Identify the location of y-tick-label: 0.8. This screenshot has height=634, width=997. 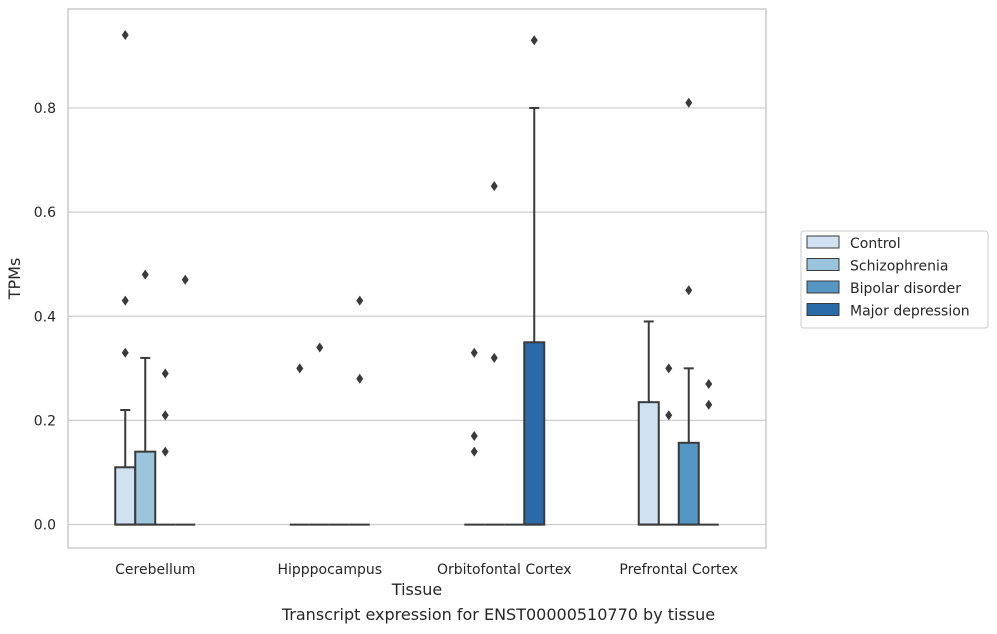
(45, 109).